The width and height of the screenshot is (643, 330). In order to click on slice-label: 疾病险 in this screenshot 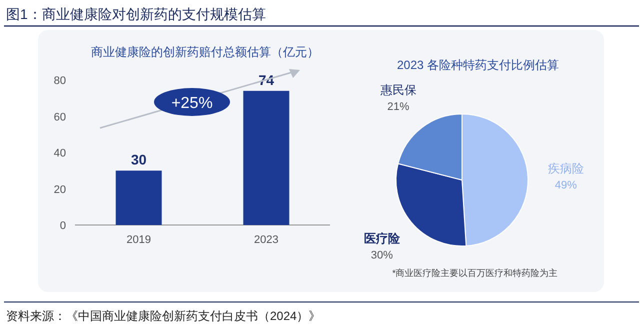, I will do `click(566, 169)`.